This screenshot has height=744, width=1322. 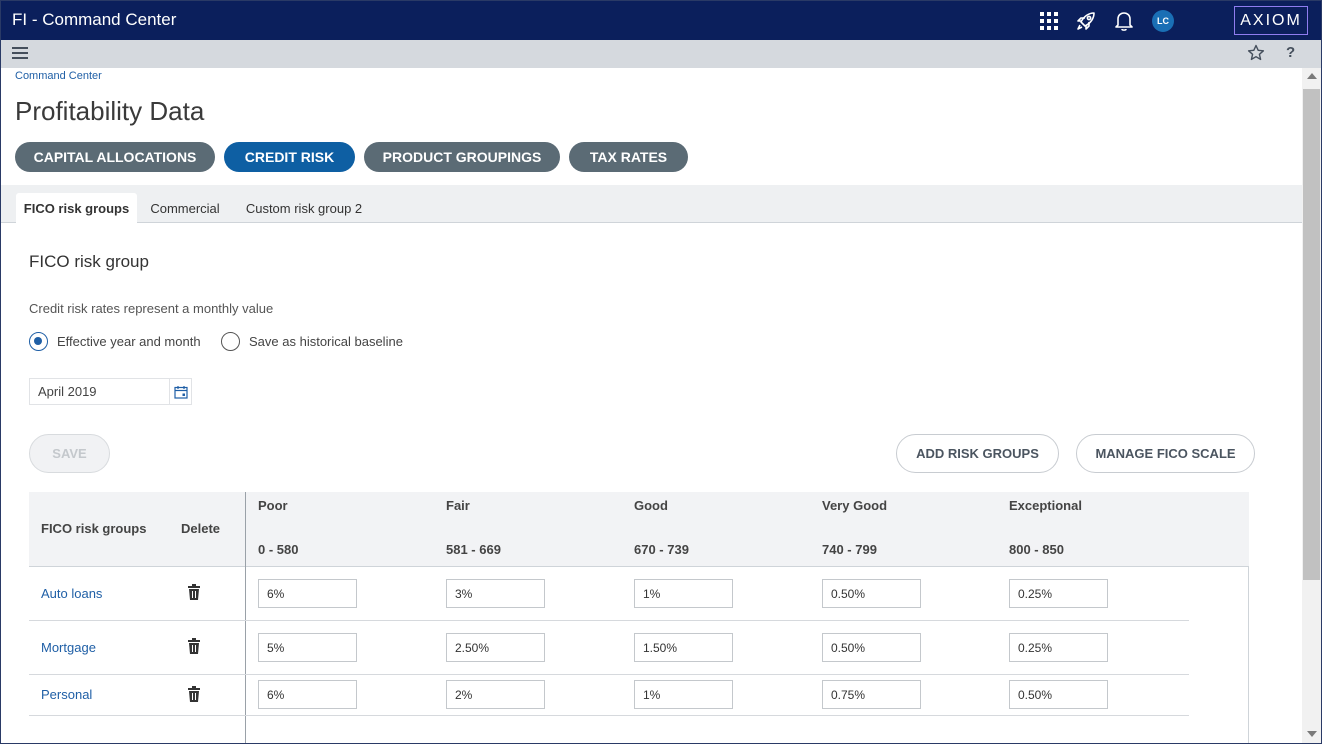 I want to click on scroll-up-icon, so click(x=1312, y=76).